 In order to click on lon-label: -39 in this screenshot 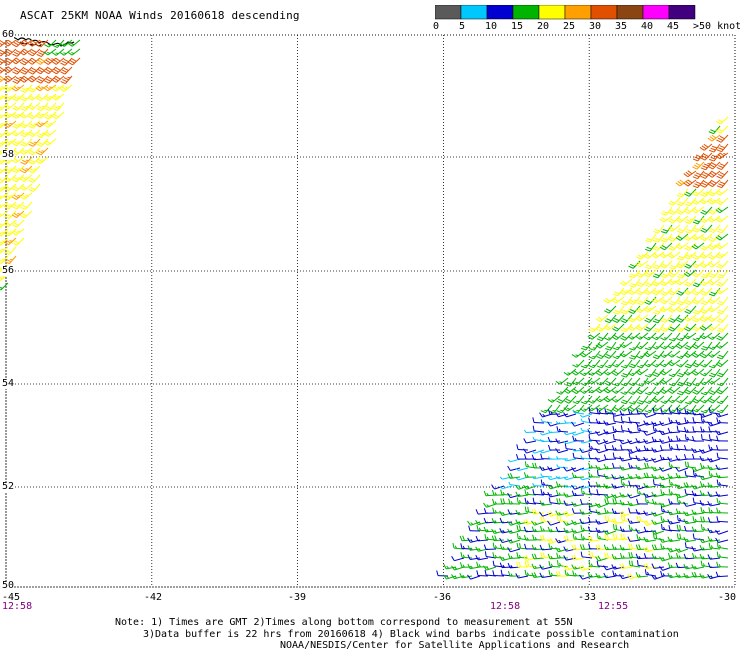, I will do `click(297, 597)`.